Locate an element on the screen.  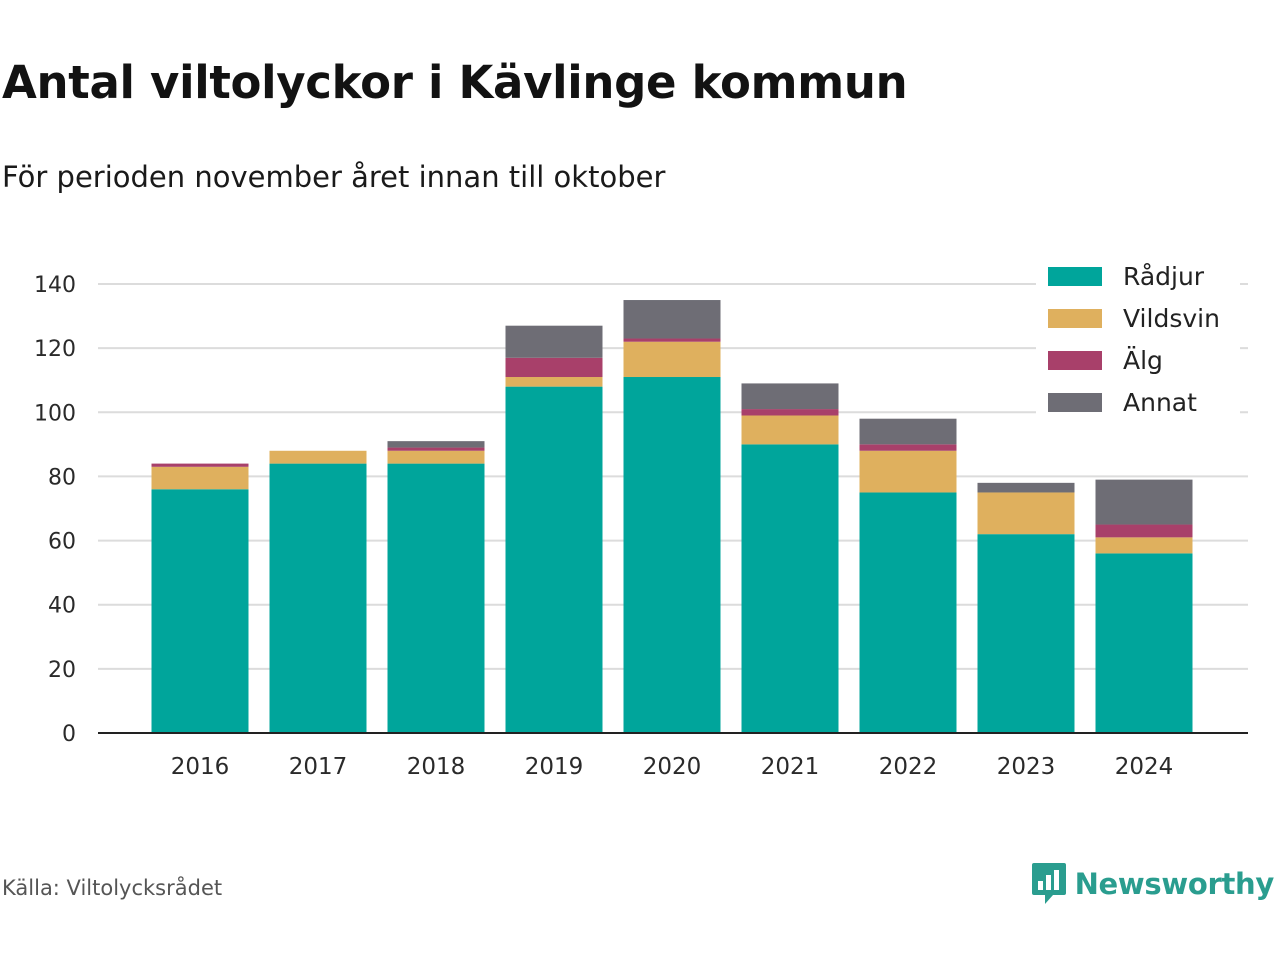
legend-label: Rådjur is located at coordinates (1164, 276).